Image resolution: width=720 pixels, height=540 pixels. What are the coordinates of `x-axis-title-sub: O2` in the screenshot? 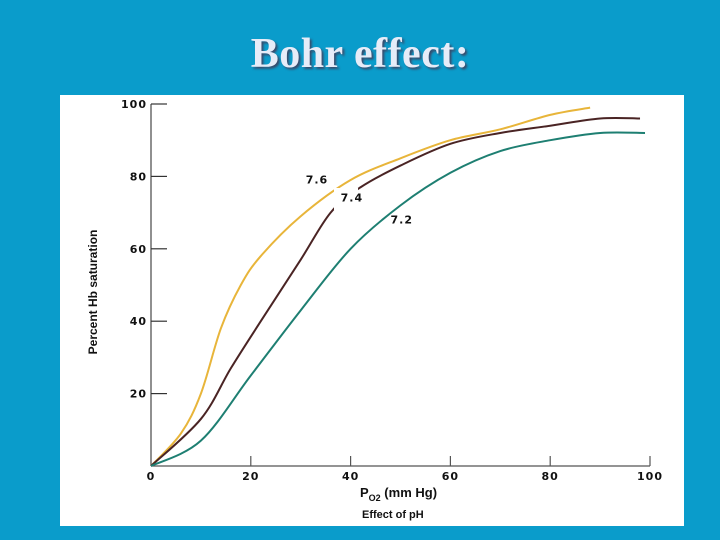 It's located at (375, 498).